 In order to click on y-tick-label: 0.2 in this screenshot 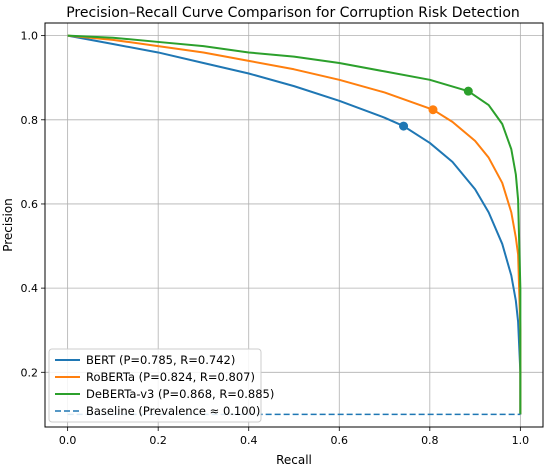, I will do `click(30, 372)`.